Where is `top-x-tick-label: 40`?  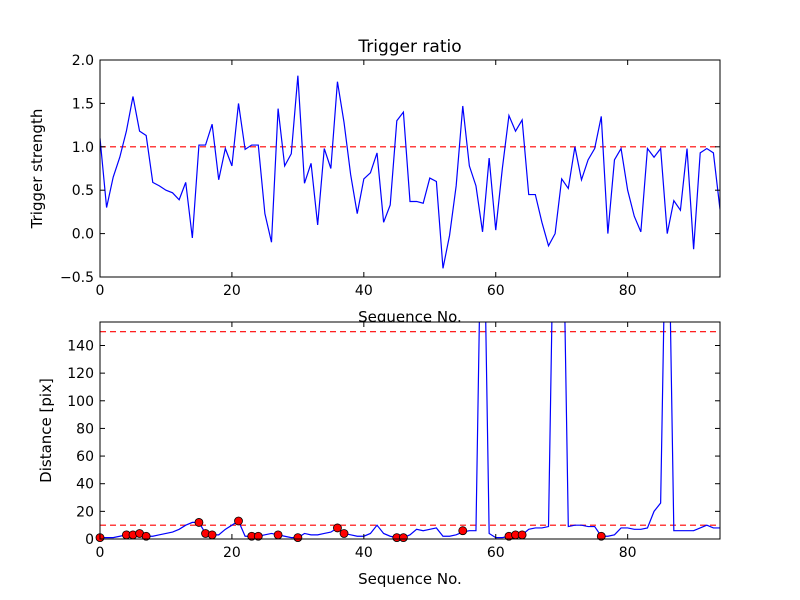 top-x-tick-label: 40 is located at coordinates (364, 291).